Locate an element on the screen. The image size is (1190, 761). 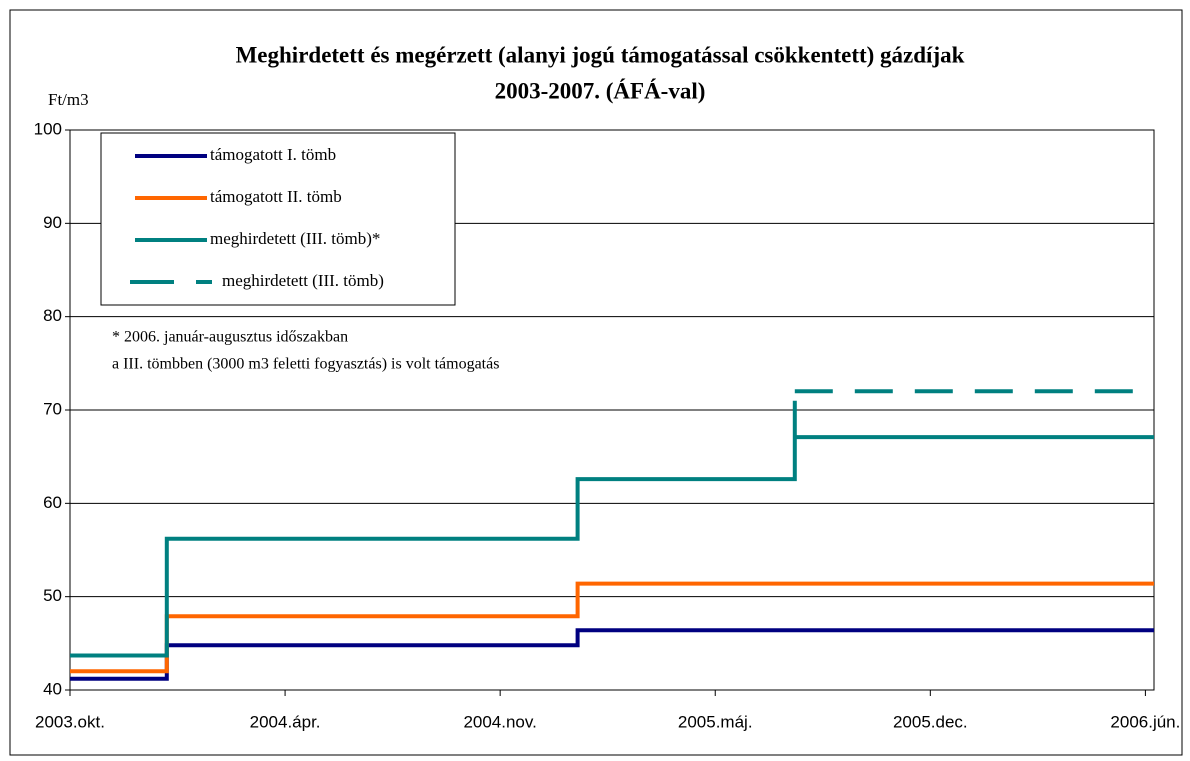
x-tick-label: 2004.ápr. is located at coordinates (285, 721).